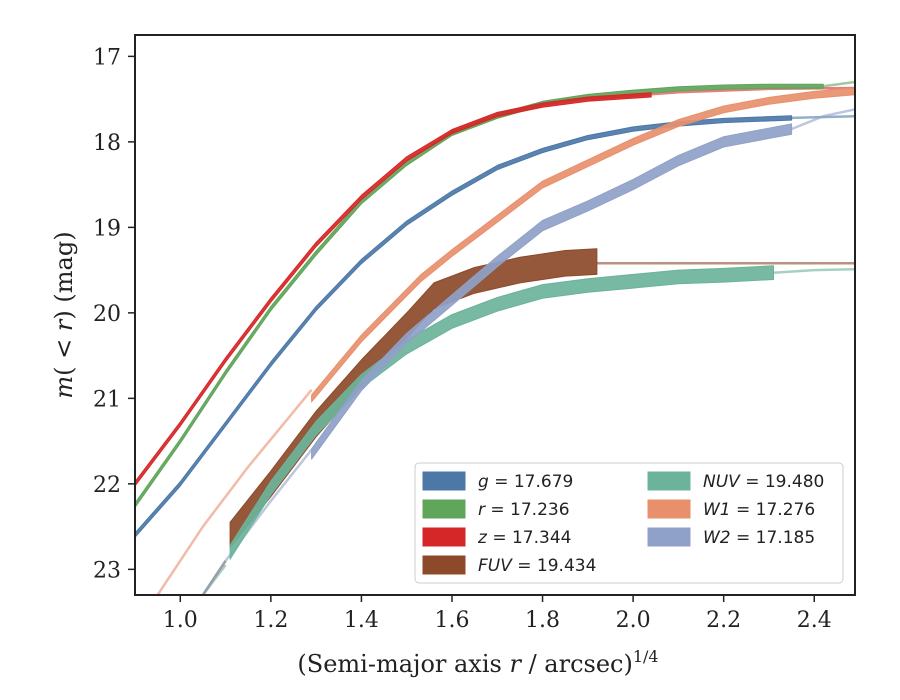  I want to click on legend-swatch-r, so click(444, 509).